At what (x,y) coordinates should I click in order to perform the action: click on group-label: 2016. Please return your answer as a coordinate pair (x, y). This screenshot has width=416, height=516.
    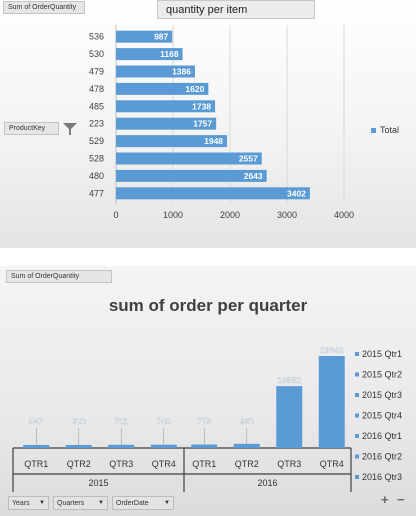
    Looking at the image, I should click on (267, 483).